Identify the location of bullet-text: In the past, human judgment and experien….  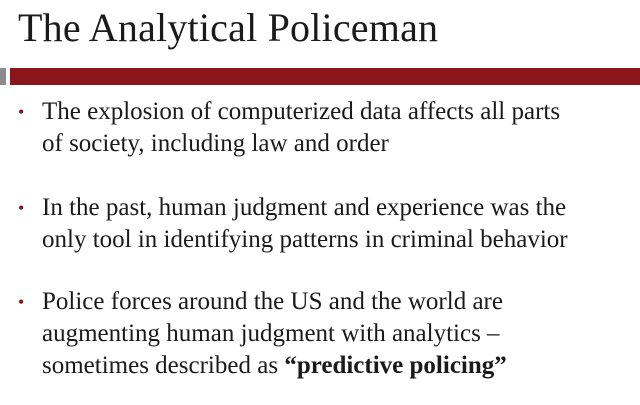
(338, 224).